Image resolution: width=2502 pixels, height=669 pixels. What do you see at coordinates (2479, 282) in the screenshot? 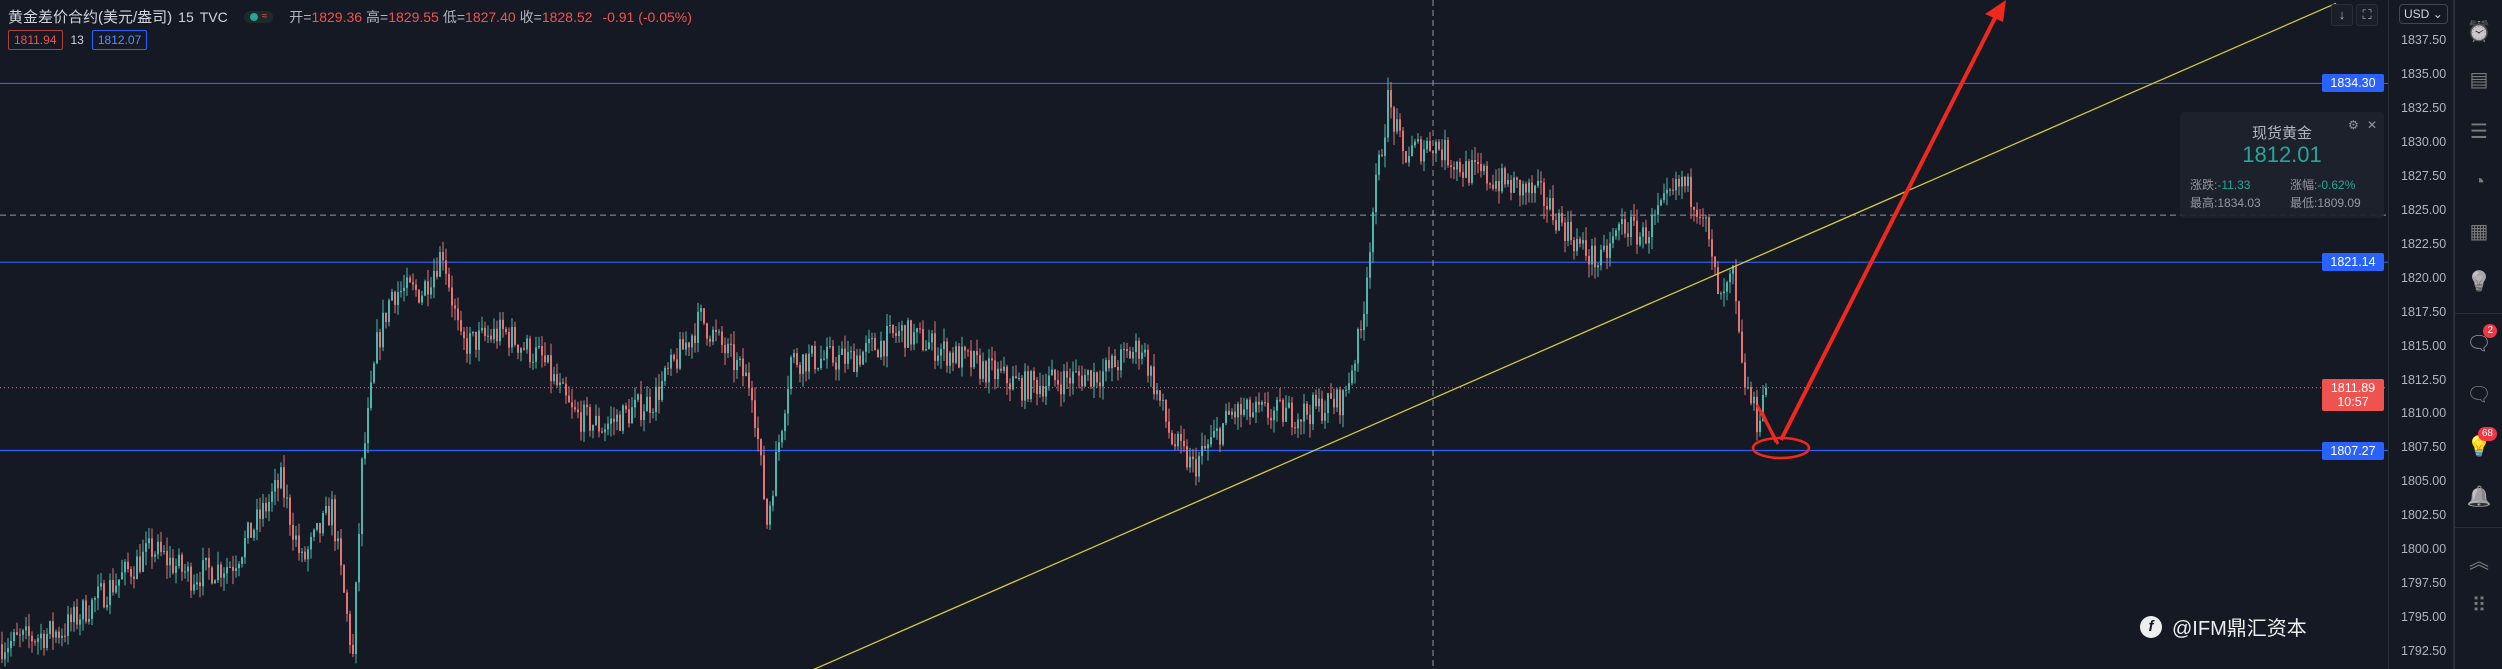
I see `lightbulb-icon: 💡` at bounding box center [2479, 282].